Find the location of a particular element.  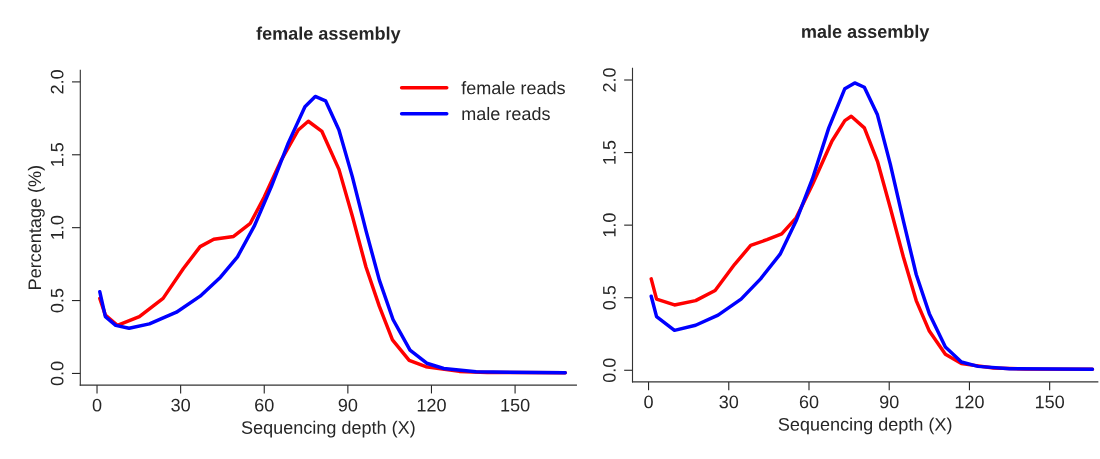

legend-label: female reads is located at coordinates (513, 88).